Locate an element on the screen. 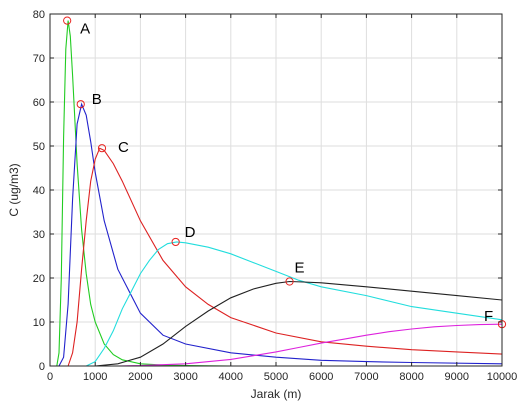 The height and width of the screenshot is (412, 525). x-tick-label: 2000 is located at coordinates (140, 377).